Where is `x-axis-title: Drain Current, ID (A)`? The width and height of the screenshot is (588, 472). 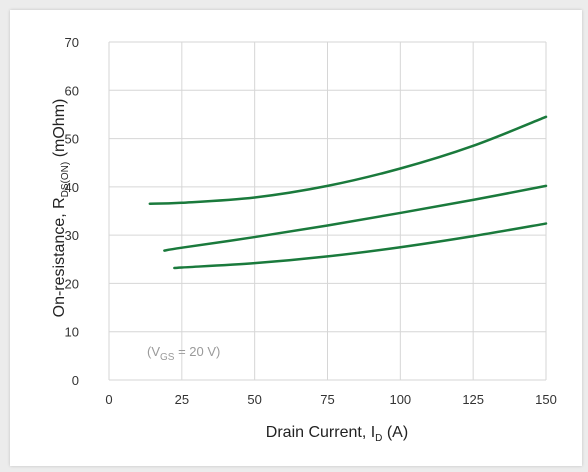
x-axis-title: Drain Current, ID (A) is located at coordinates (337, 434).